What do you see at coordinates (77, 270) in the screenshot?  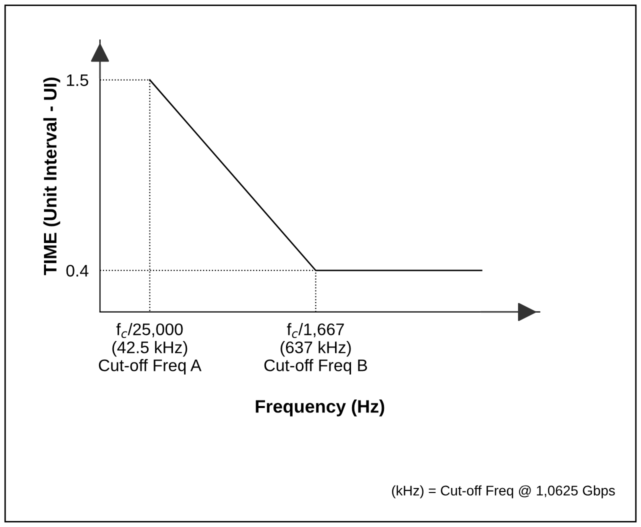 I see `y-tick-label: 0.4` at bounding box center [77, 270].